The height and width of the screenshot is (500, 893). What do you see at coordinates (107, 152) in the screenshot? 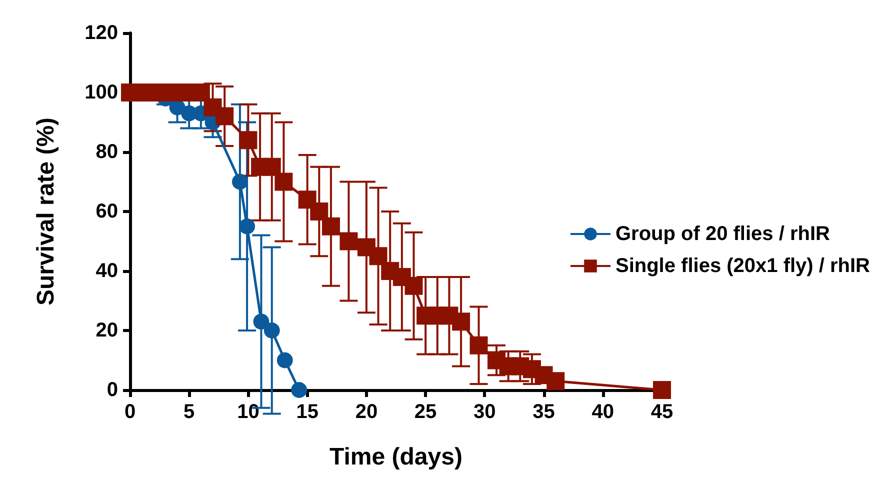
I see `y-tick-label: 80` at bounding box center [107, 152].